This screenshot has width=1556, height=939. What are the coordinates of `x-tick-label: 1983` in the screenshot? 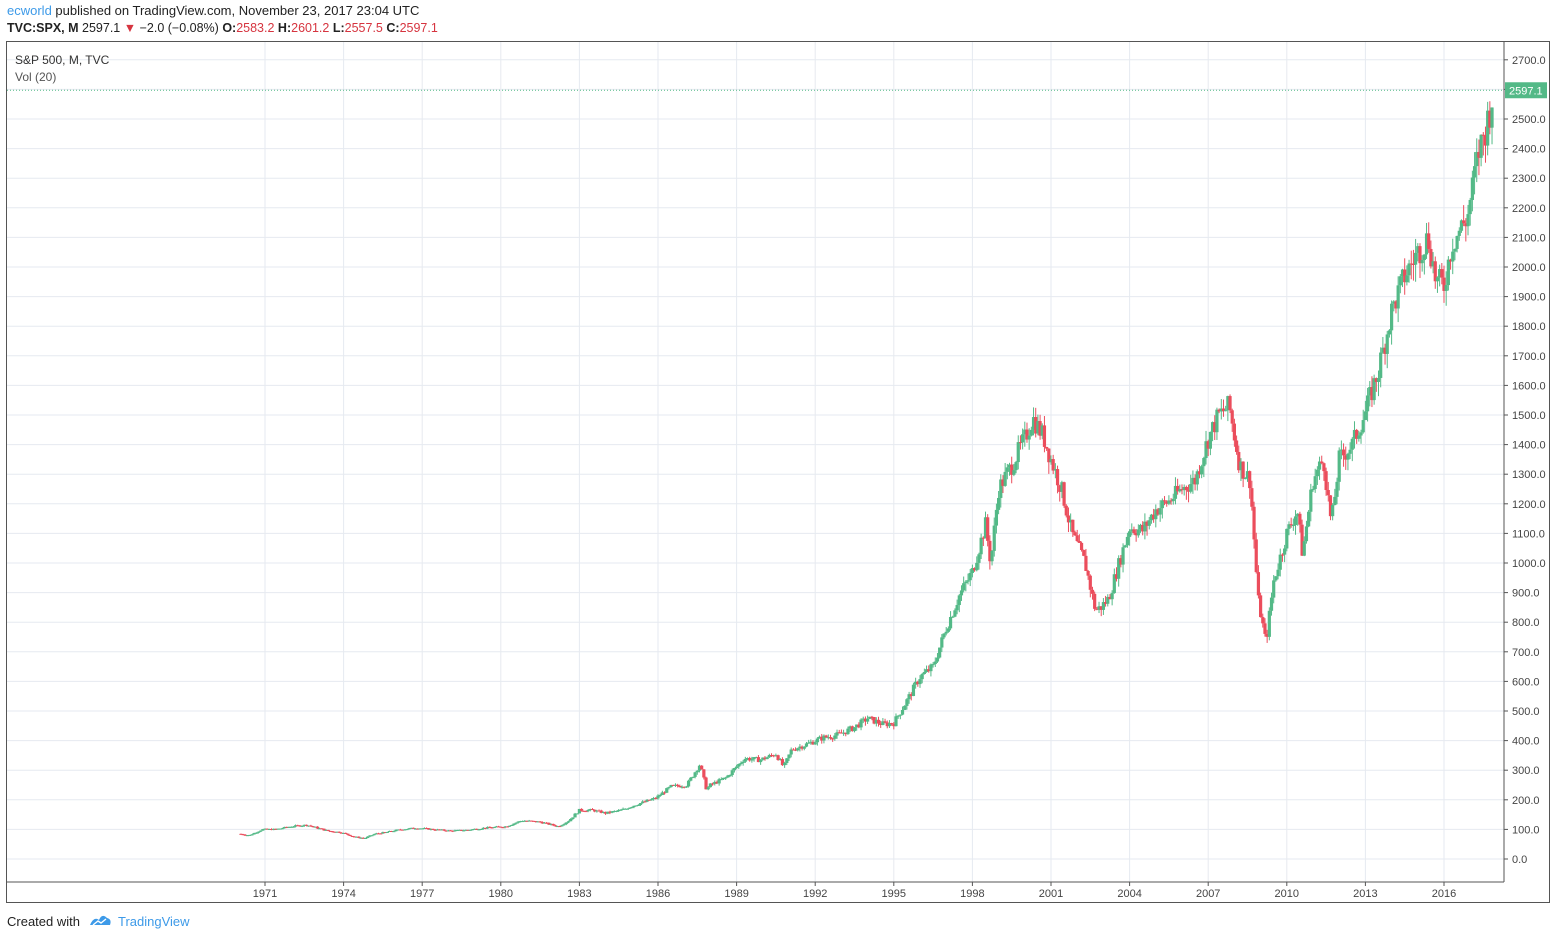 It's located at (579, 894).